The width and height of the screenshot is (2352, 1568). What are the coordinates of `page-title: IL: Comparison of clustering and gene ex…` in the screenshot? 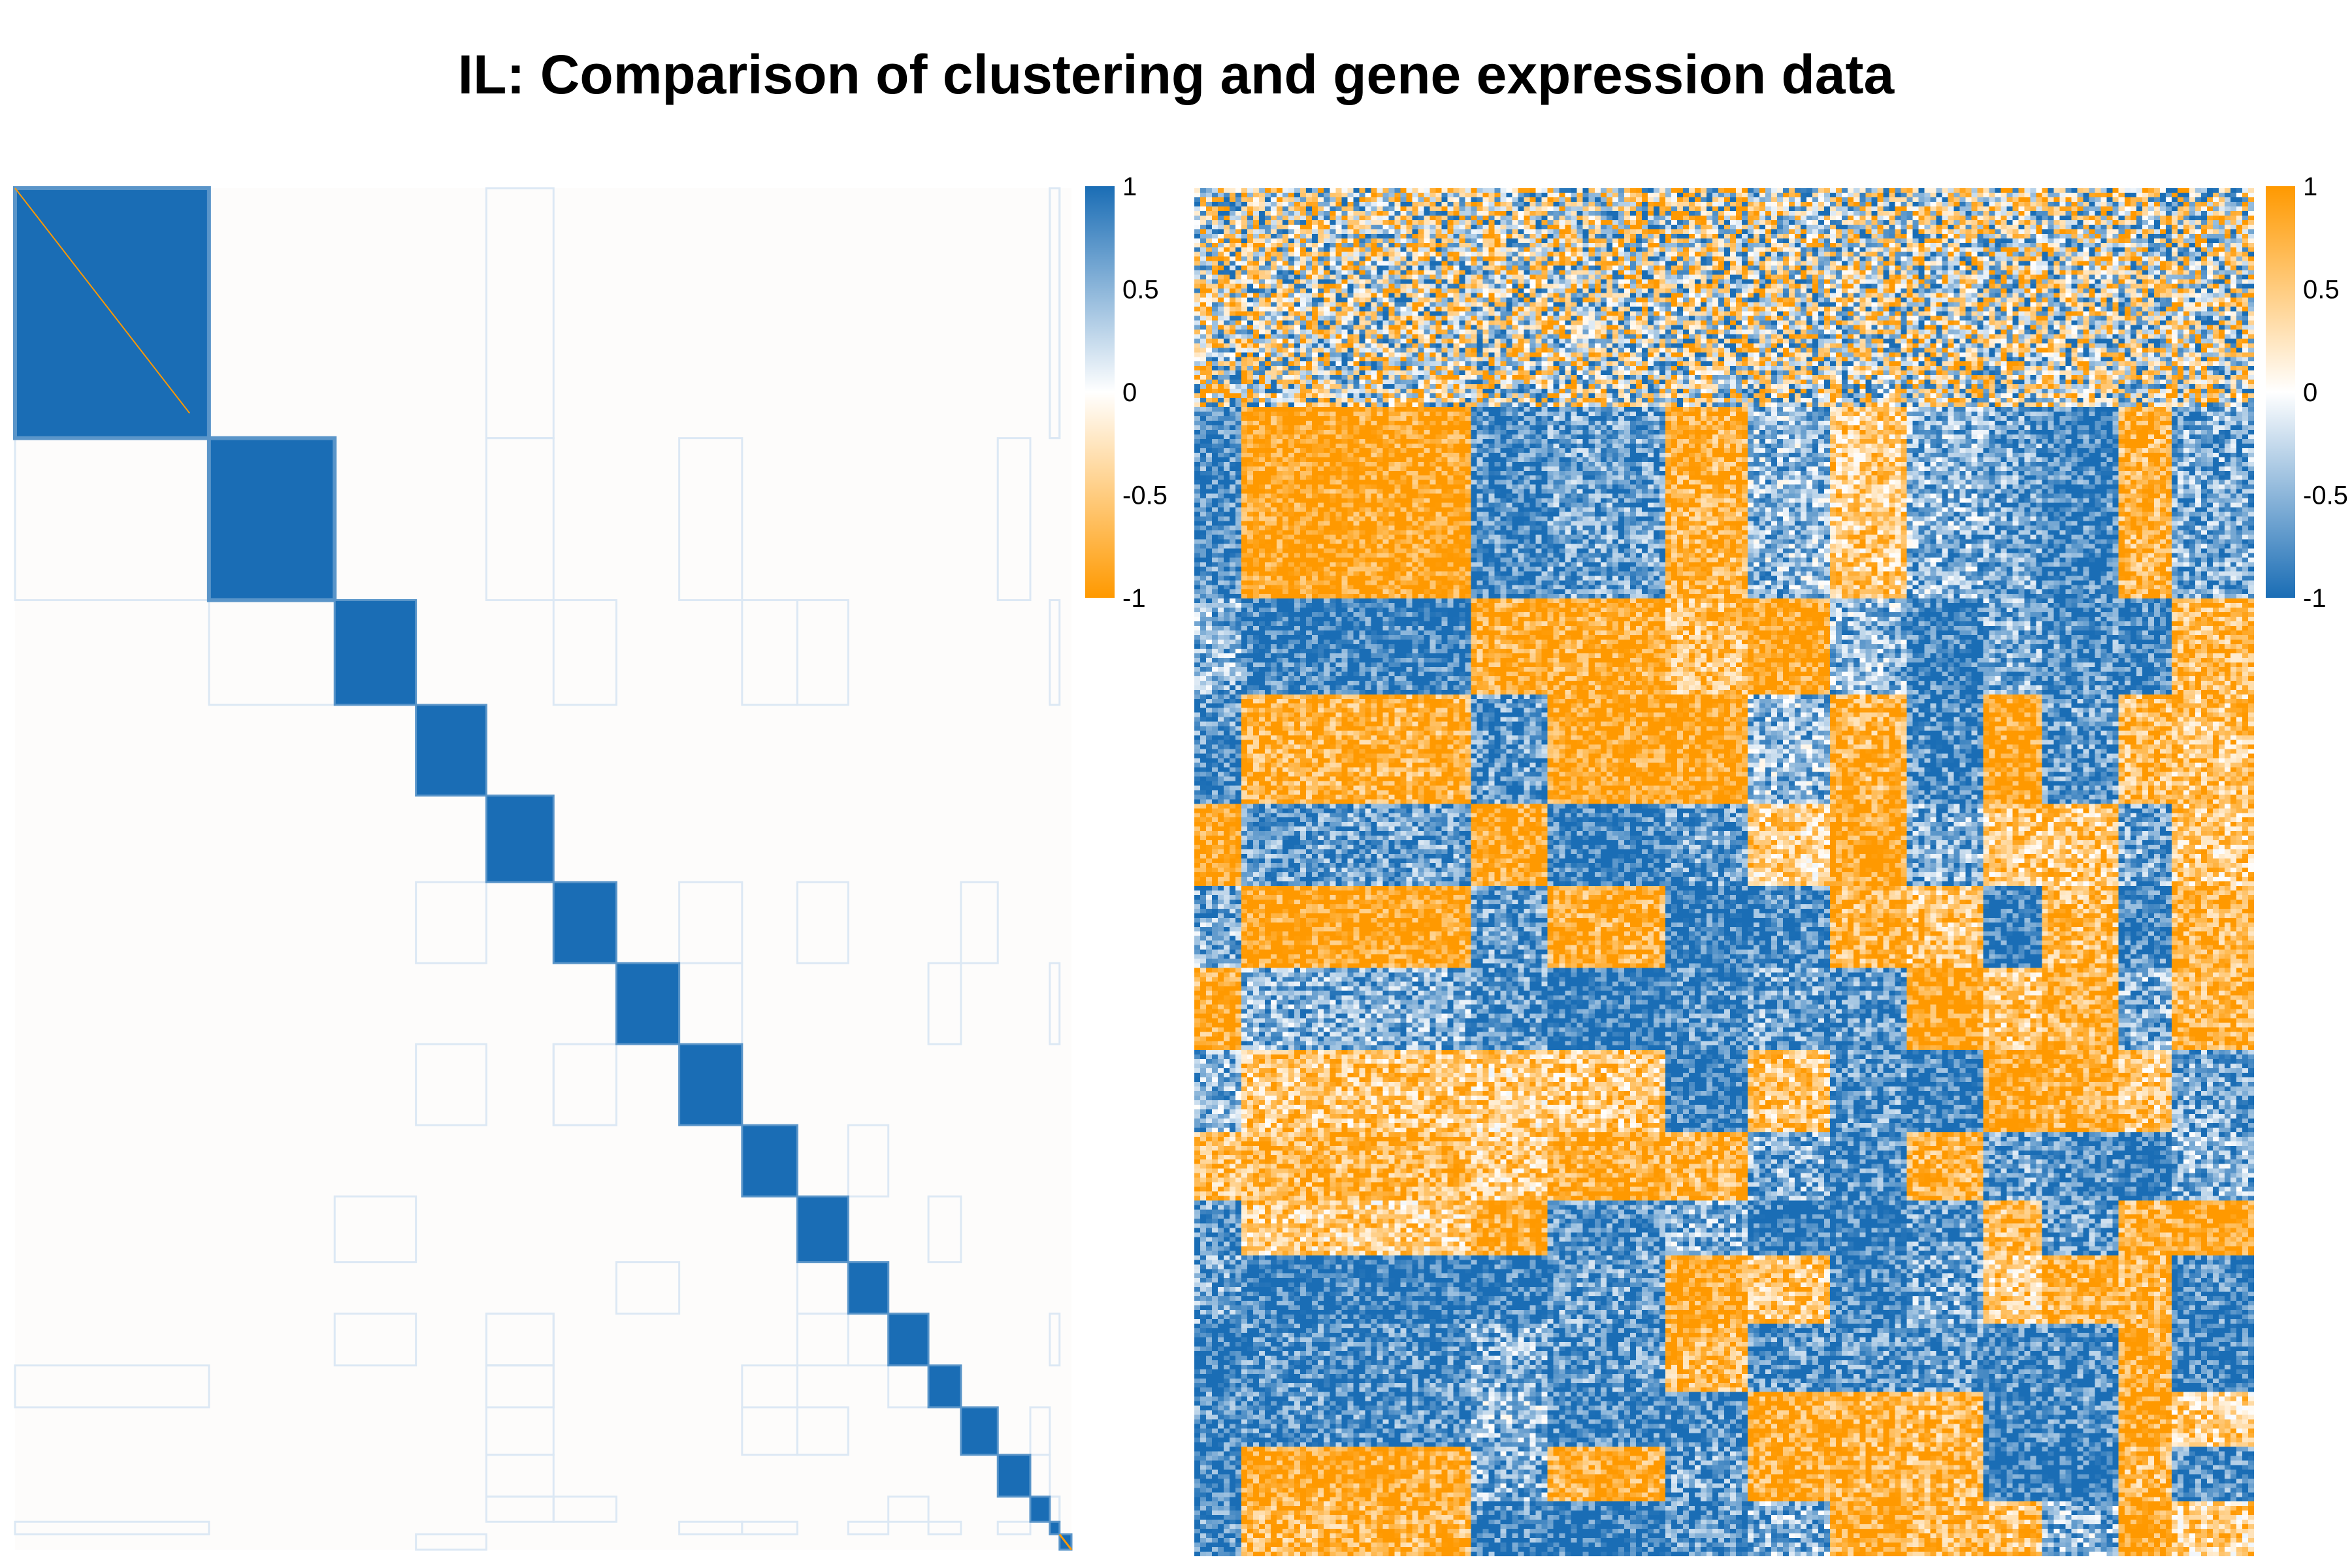 It's located at (1176, 74).